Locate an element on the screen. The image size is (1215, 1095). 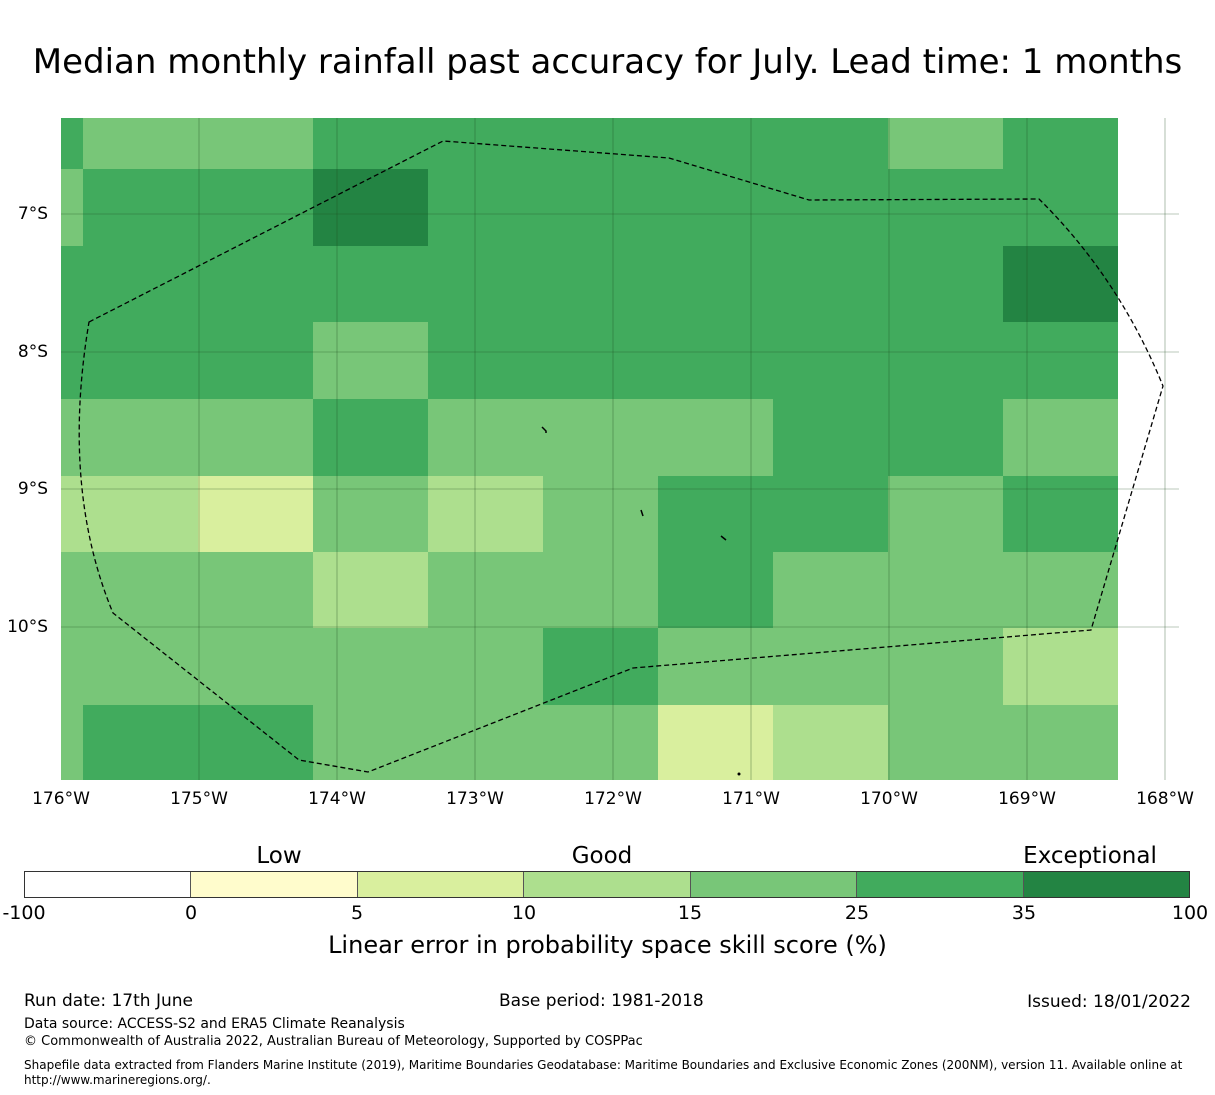
issued-date: Issued: 18/01/2022 is located at coordinates (1109, 1002).